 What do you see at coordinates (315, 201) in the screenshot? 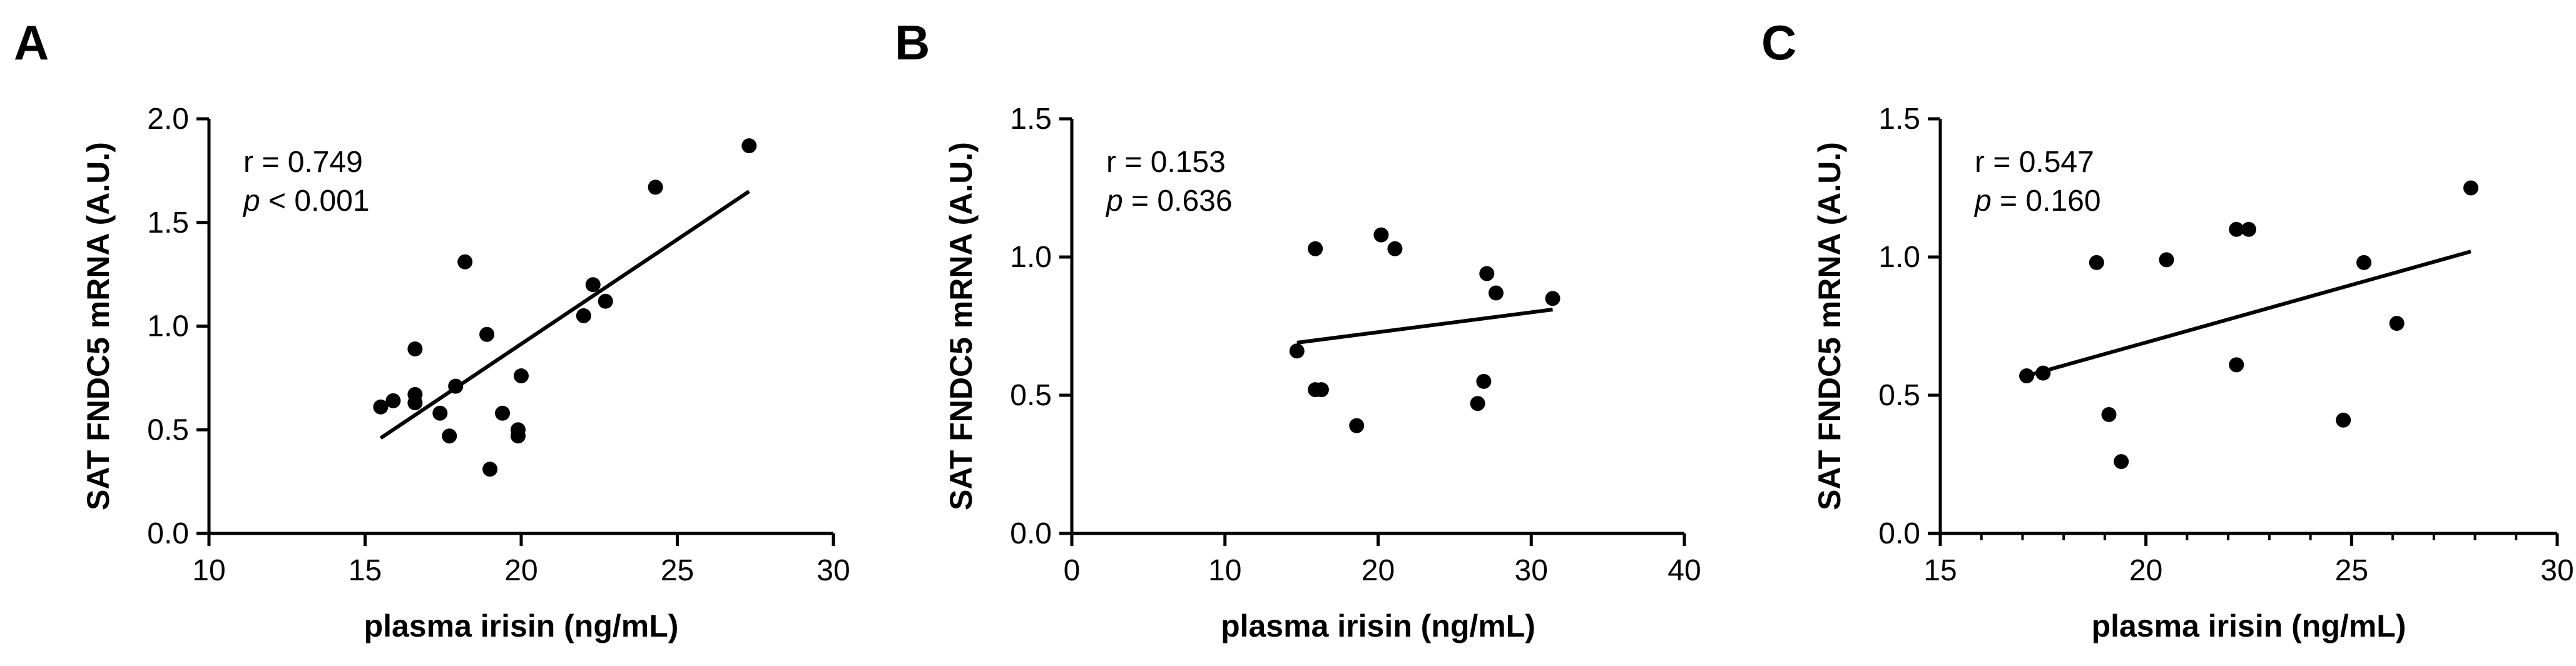
I see `stat-p-value: < 0.001` at bounding box center [315, 201].